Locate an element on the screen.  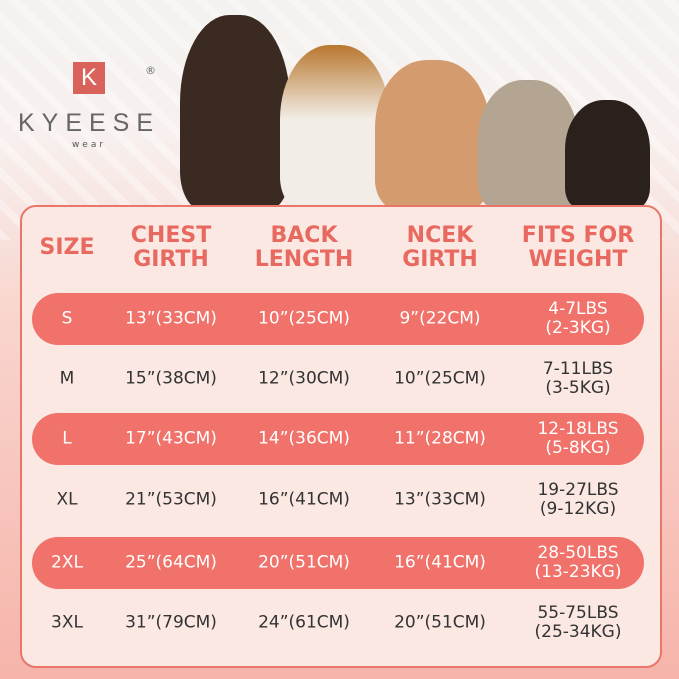
cell-neck: 20”(51CM) is located at coordinates (440, 622).